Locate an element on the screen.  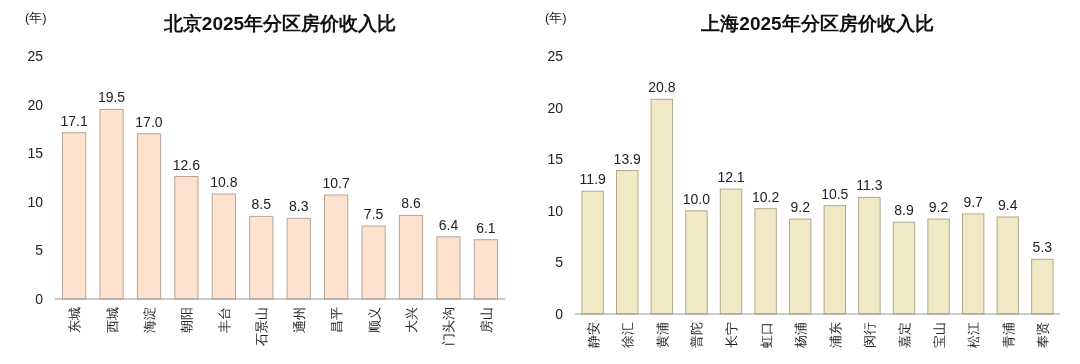
x-tick-label: 松江 is located at coordinates (974, 335).